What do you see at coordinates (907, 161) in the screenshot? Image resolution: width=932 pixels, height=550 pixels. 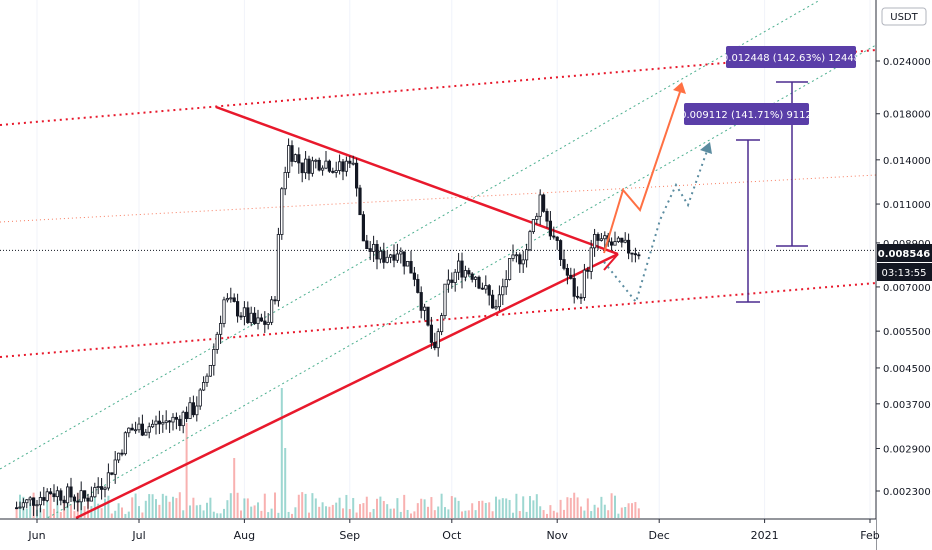 I see `y-tick-label-2: 0.014000` at bounding box center [907, 161].